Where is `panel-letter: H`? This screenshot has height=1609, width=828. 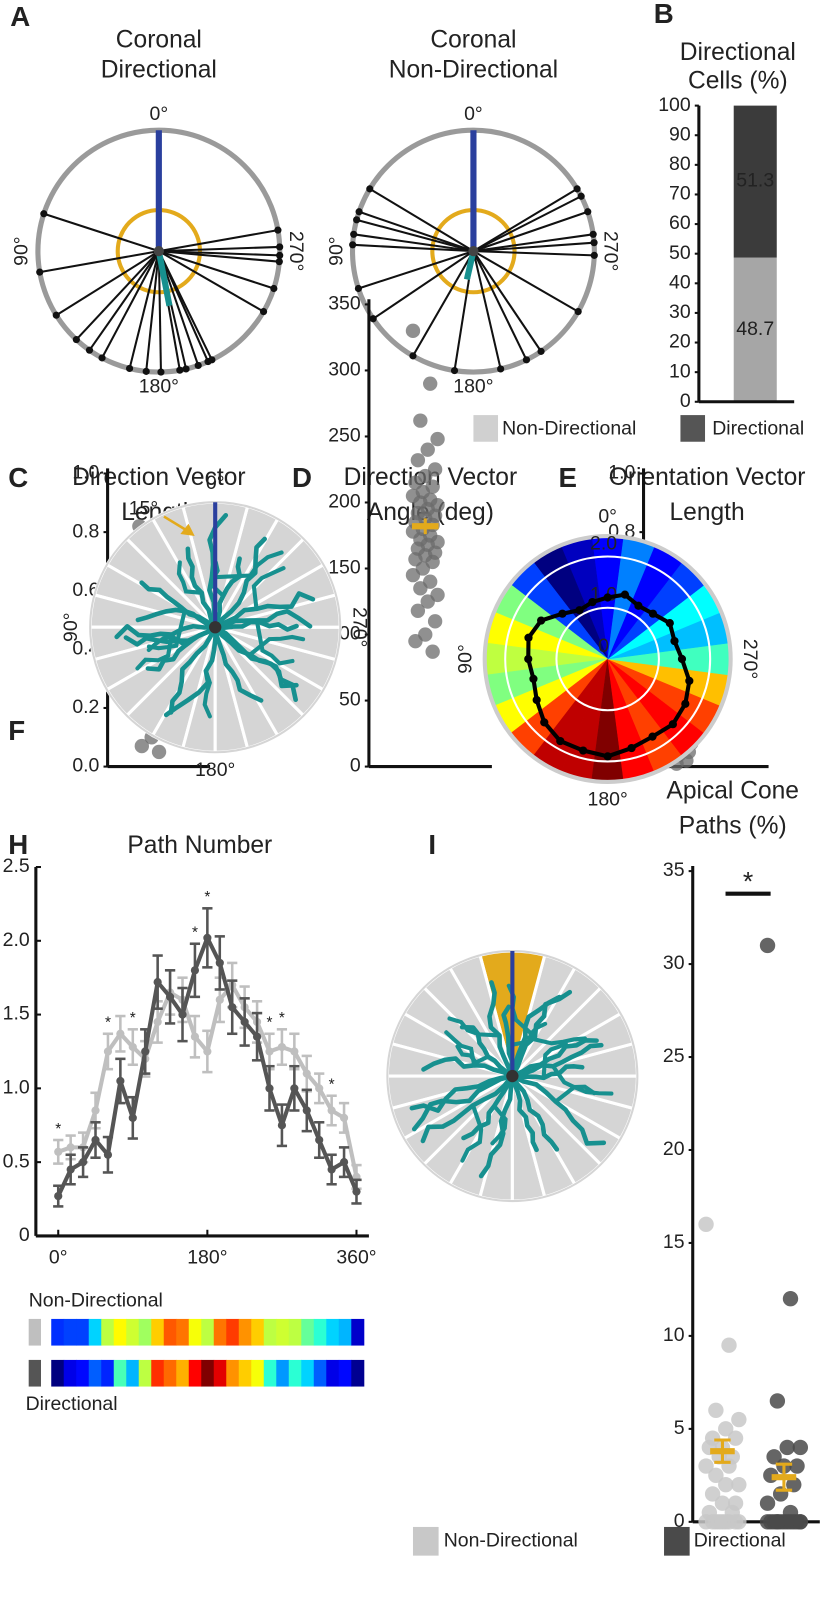 panel-letter: H is located at coordinates (18, 844).